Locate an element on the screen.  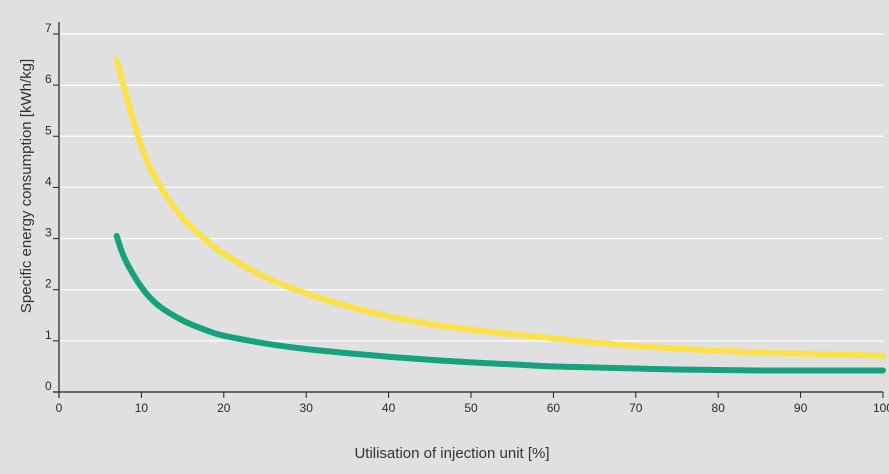
x-tick-label-0: 0 is located at coordinates (59, 408).